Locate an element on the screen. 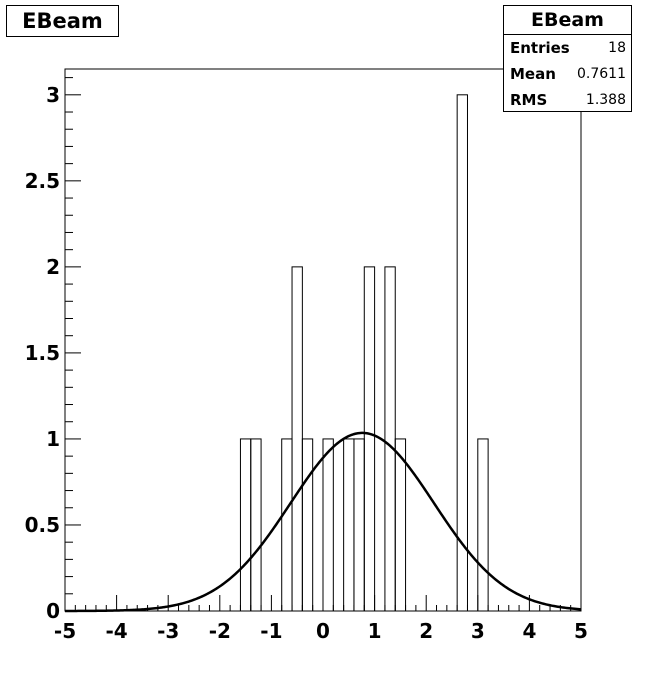 This screenshot has height=679, width=647. x-tick-label: -1 is located at coordinates (271, 631).